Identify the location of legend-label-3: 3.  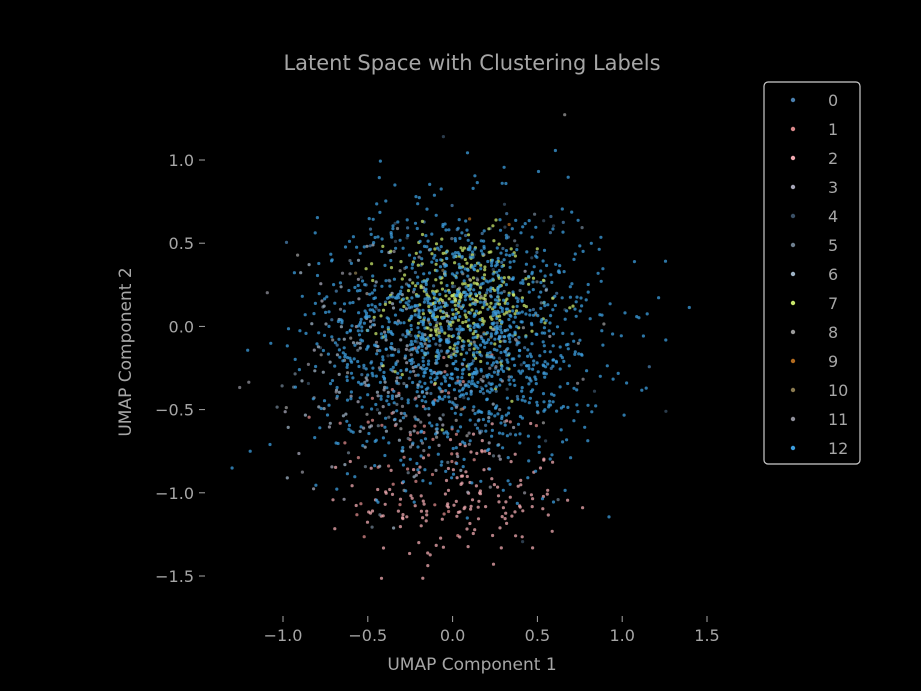
(833, 187).